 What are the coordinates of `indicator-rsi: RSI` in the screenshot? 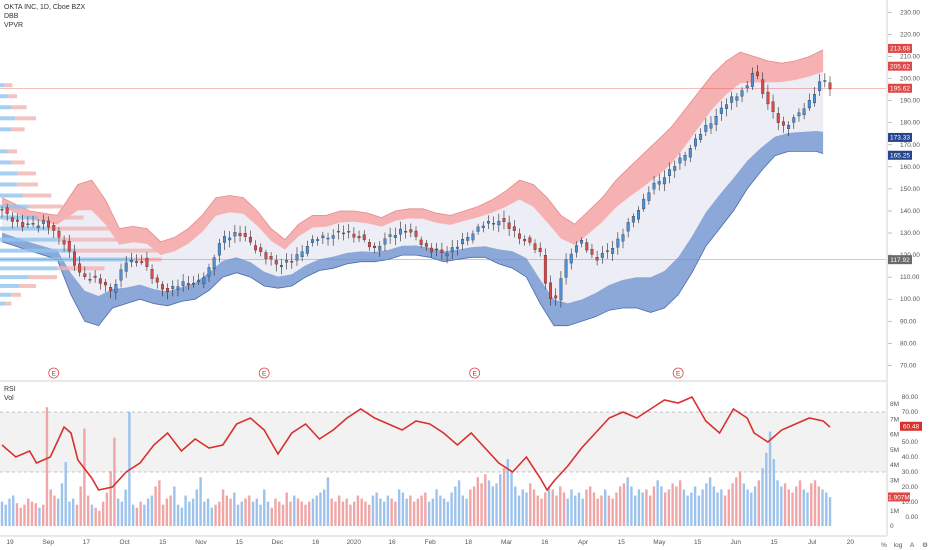 It's located at (10, 389).